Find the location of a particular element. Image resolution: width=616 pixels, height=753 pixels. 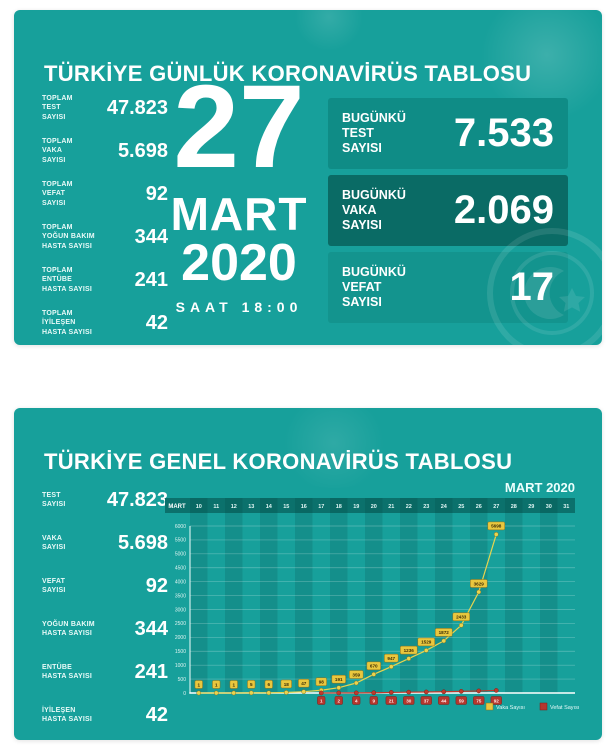

total-test-label: TOPLAM TEST SAYISI is located at coordinates (57, 107).